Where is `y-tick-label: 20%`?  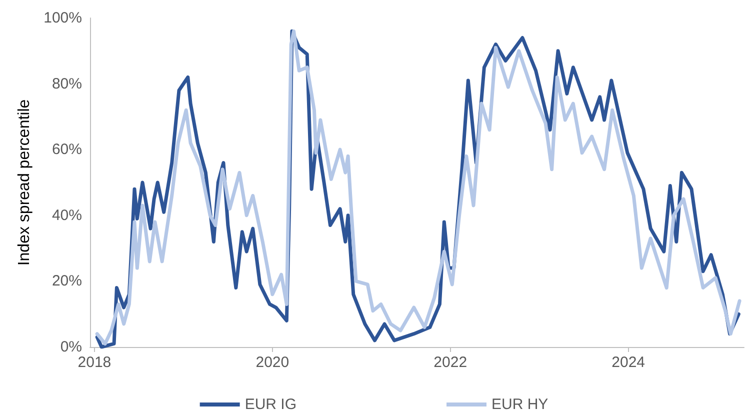 y-tick-label: 20% is located at coordinates (67, 281).